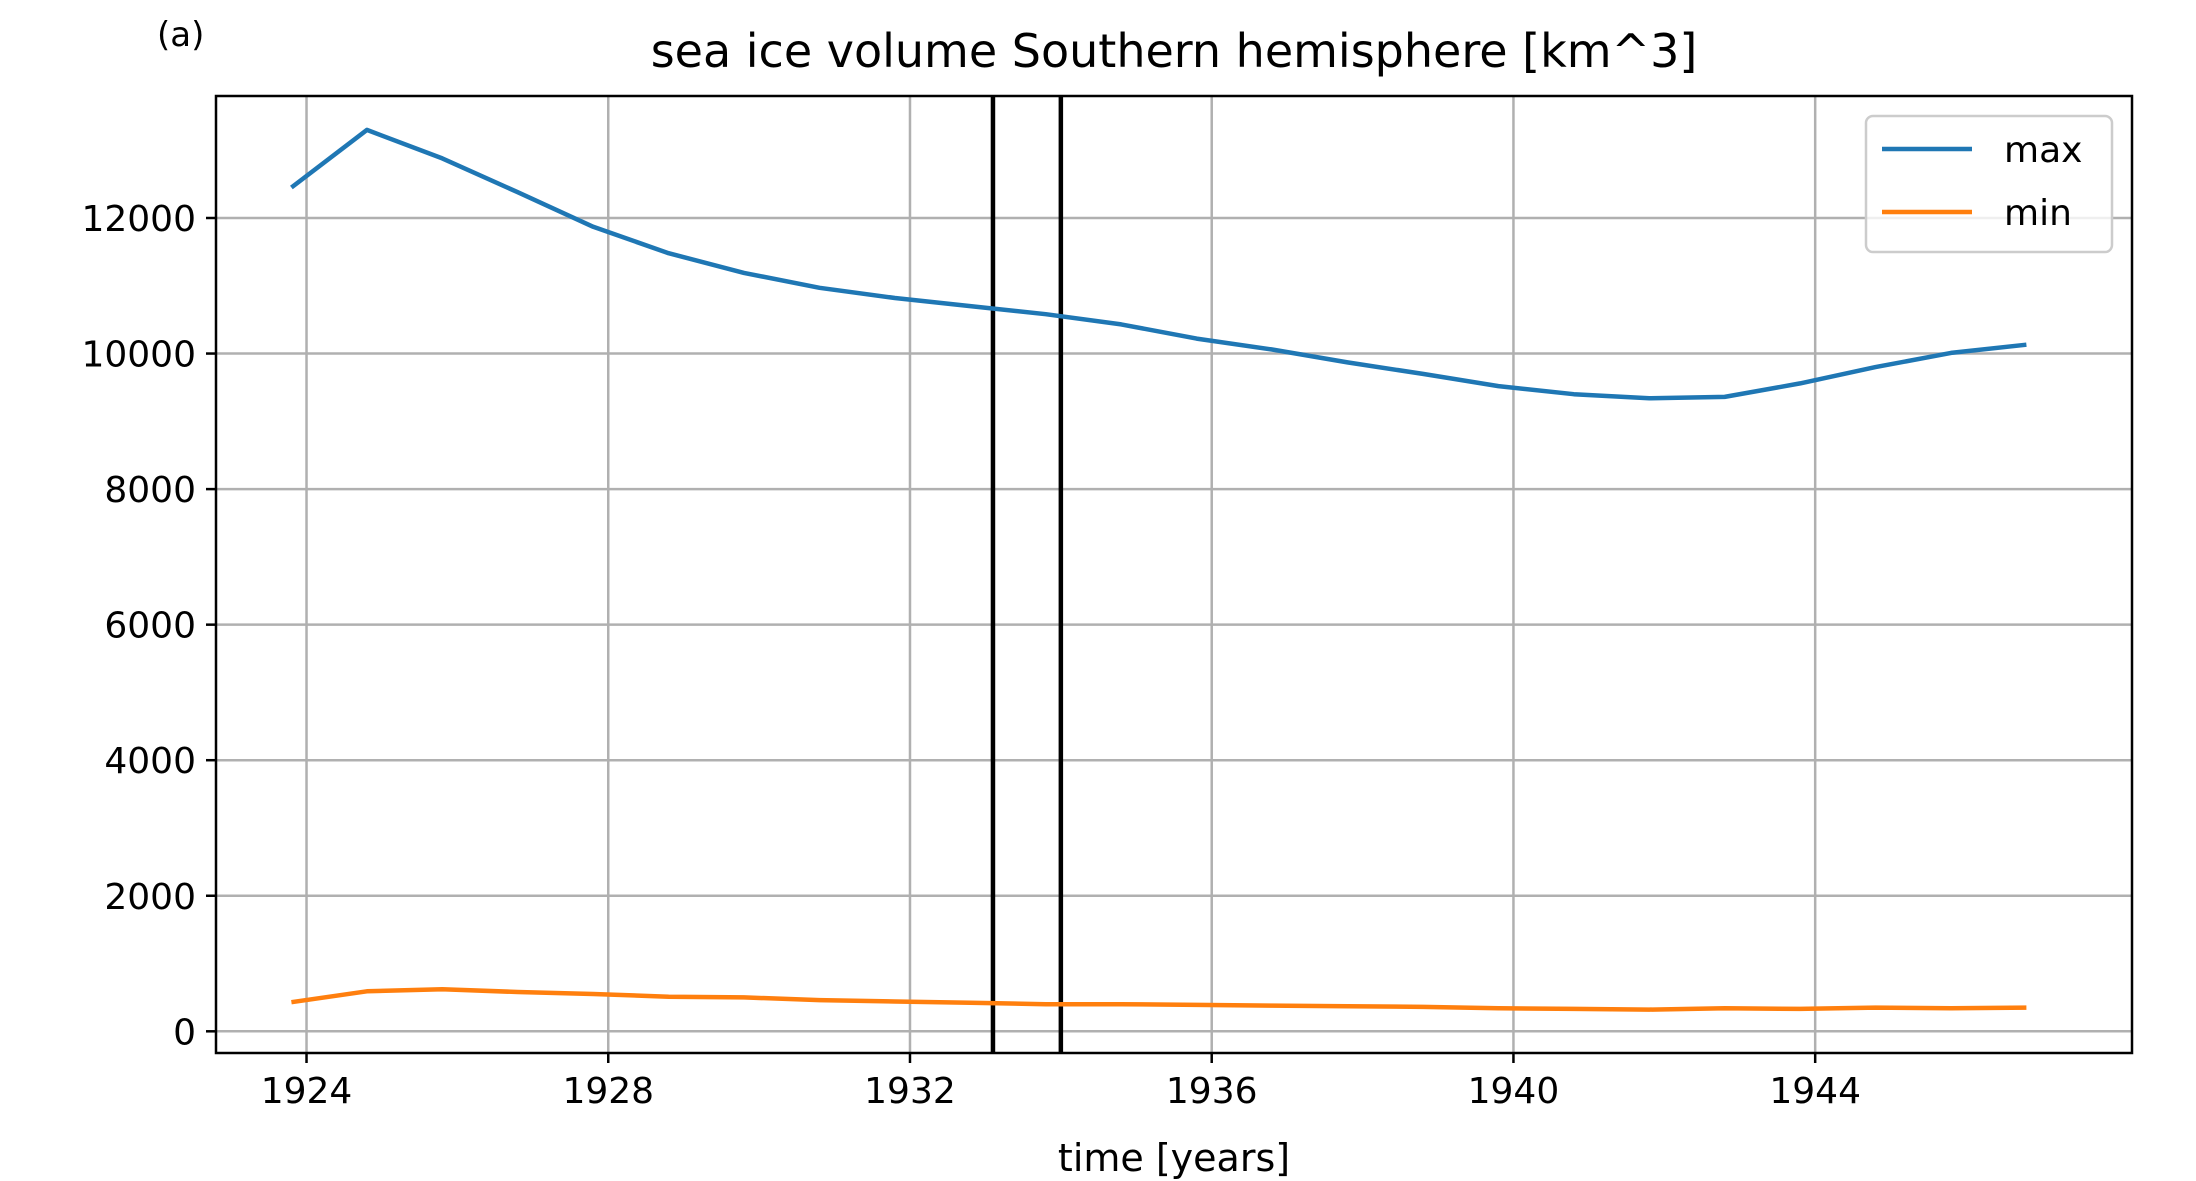 The image size is (2196, 1181). What do you see at coordinates (1989, 184) in the screenshot?
I see `legend: max min` at bounding box center [1989, 184].